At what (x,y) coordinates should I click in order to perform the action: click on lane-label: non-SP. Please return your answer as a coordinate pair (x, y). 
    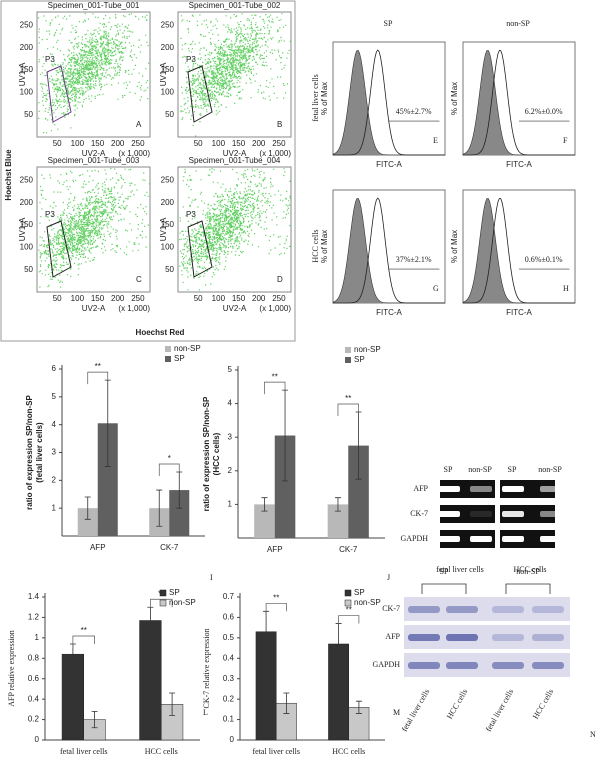
    Looking at the image, I should click on (550, 469).